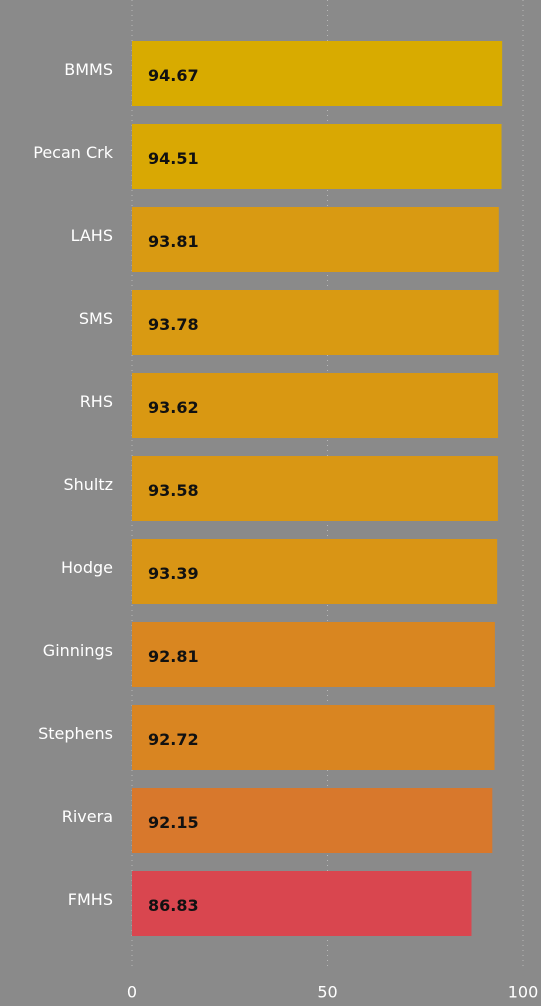 The image size is (541, 1006). What do you see at coordinates (87, 567) in the screenshot?
I see `category-label: Hodge` at bounding box center [87, 567].